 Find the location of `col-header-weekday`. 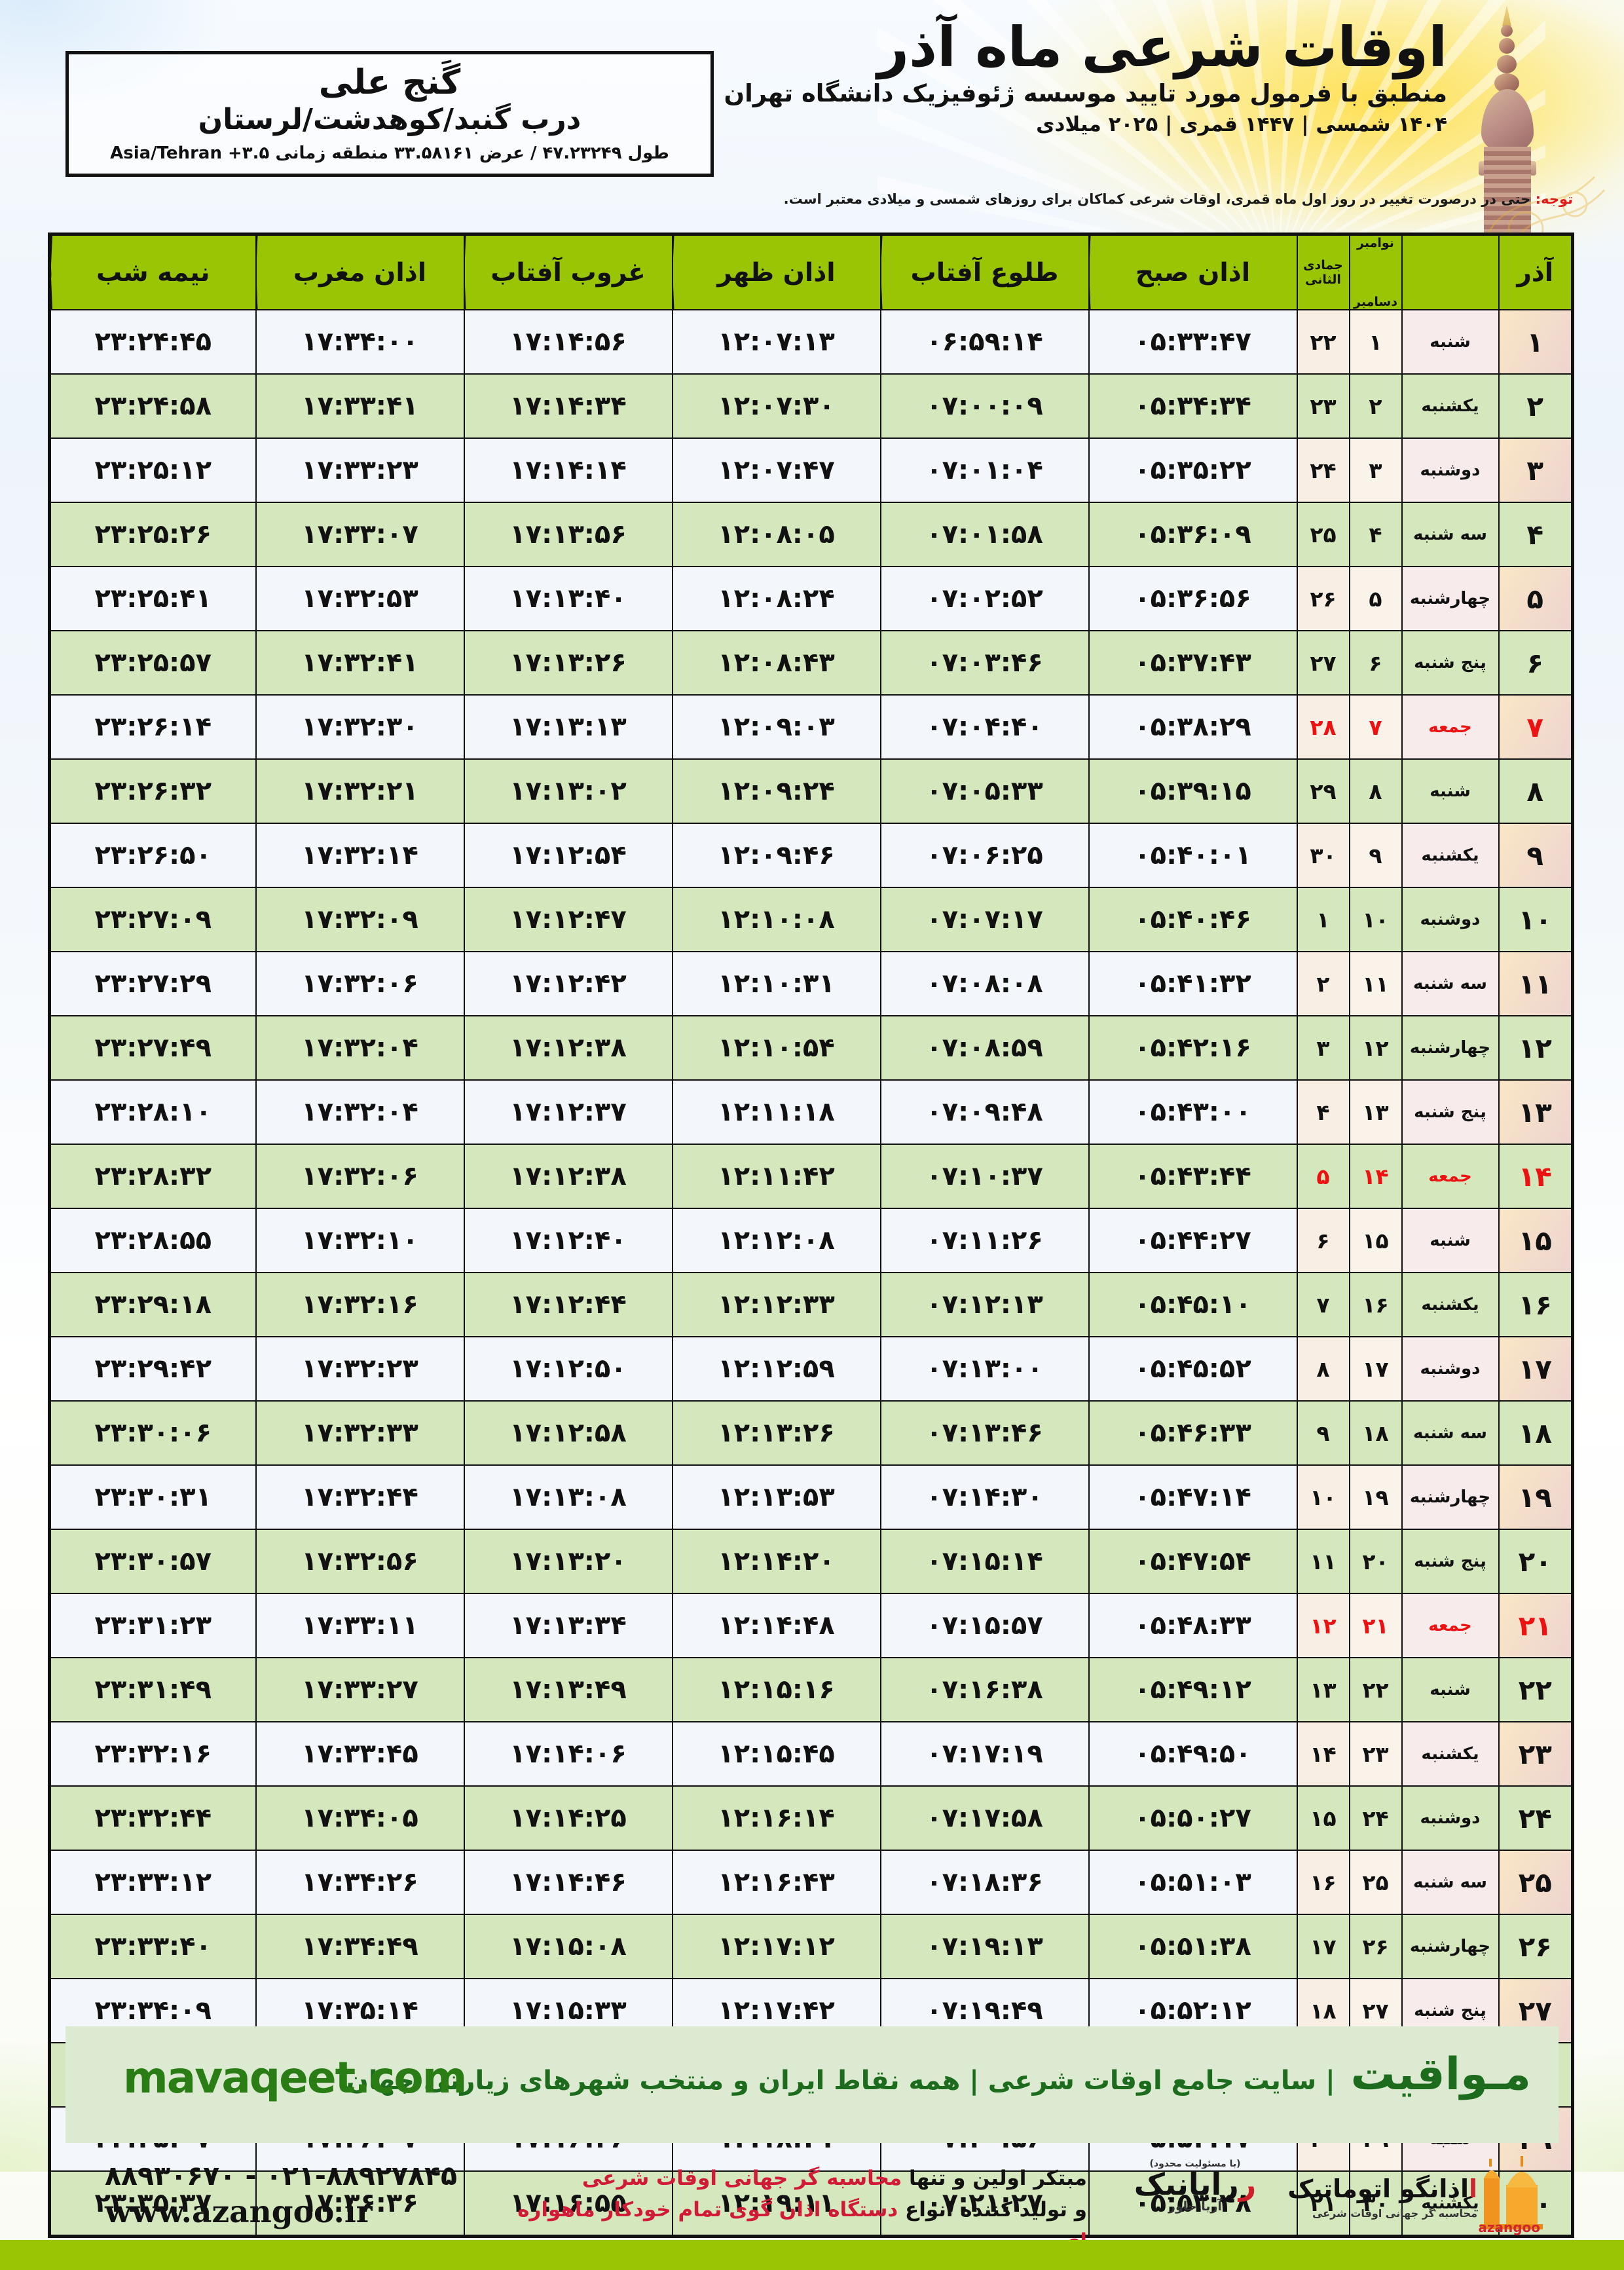

col-header-weekday is located at coordinates (1450, 271).